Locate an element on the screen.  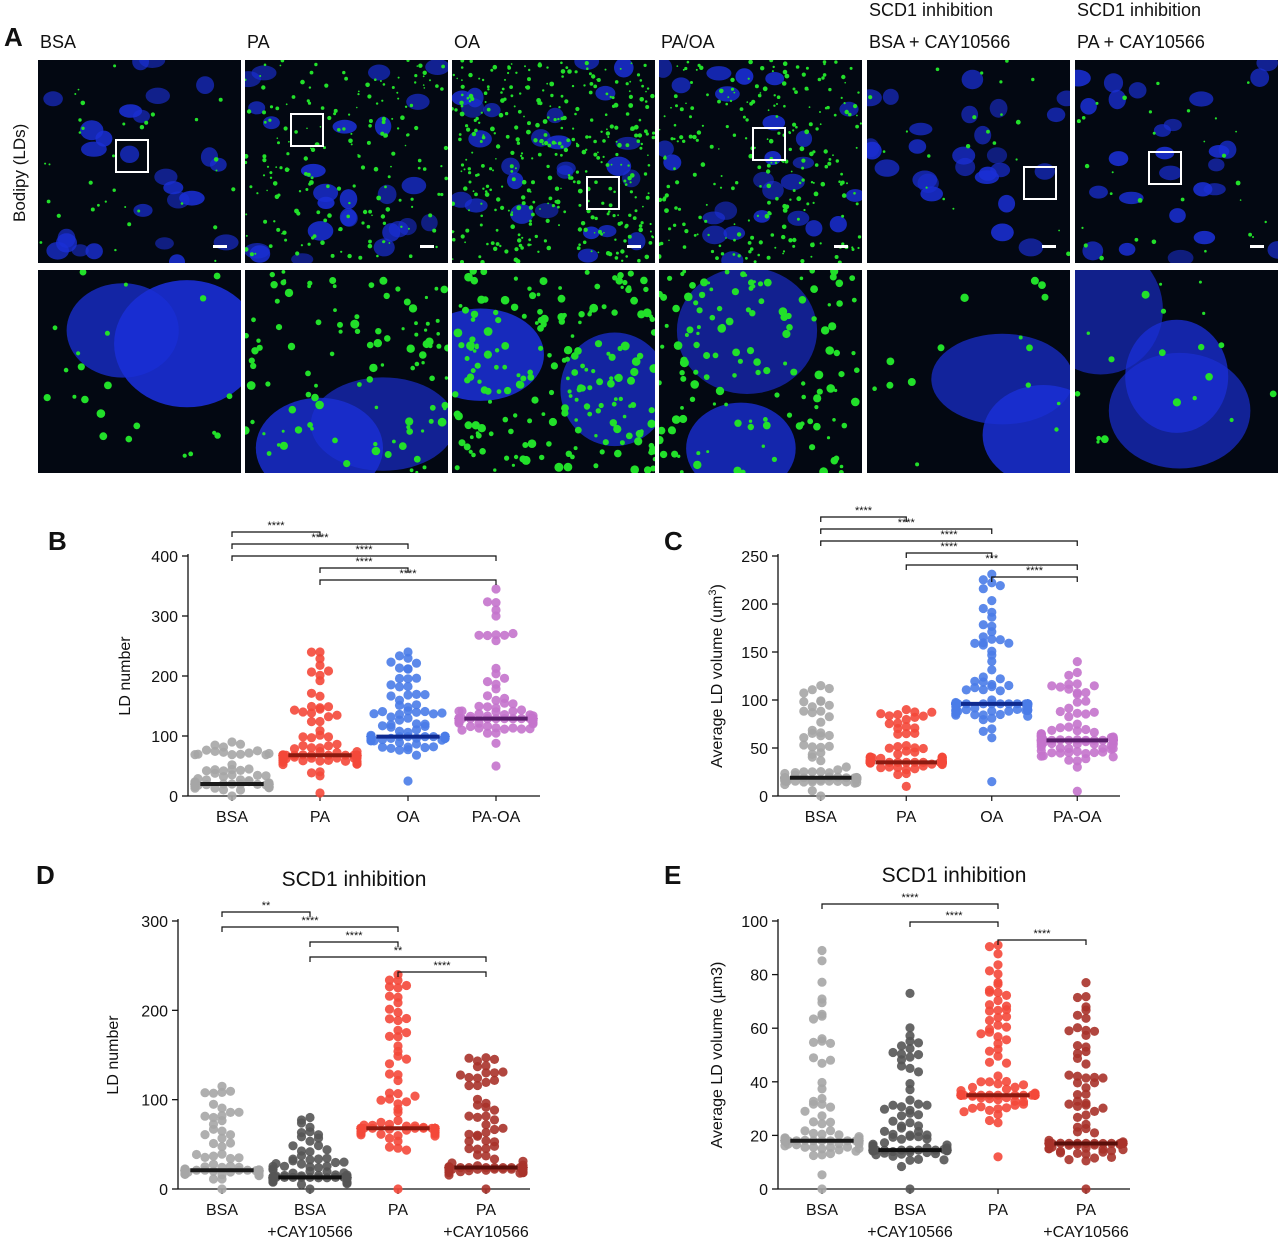
column-label: PA is located at coordinates (258, 42).